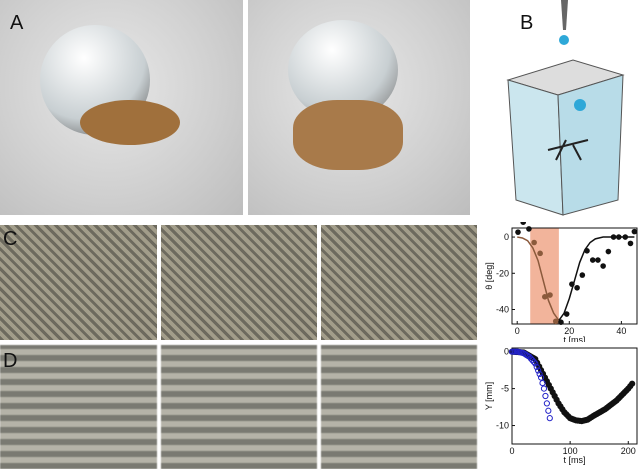  Describe the element at coordinates (596, 278) in the screenshot. I see `fit-curve-black` at that location.